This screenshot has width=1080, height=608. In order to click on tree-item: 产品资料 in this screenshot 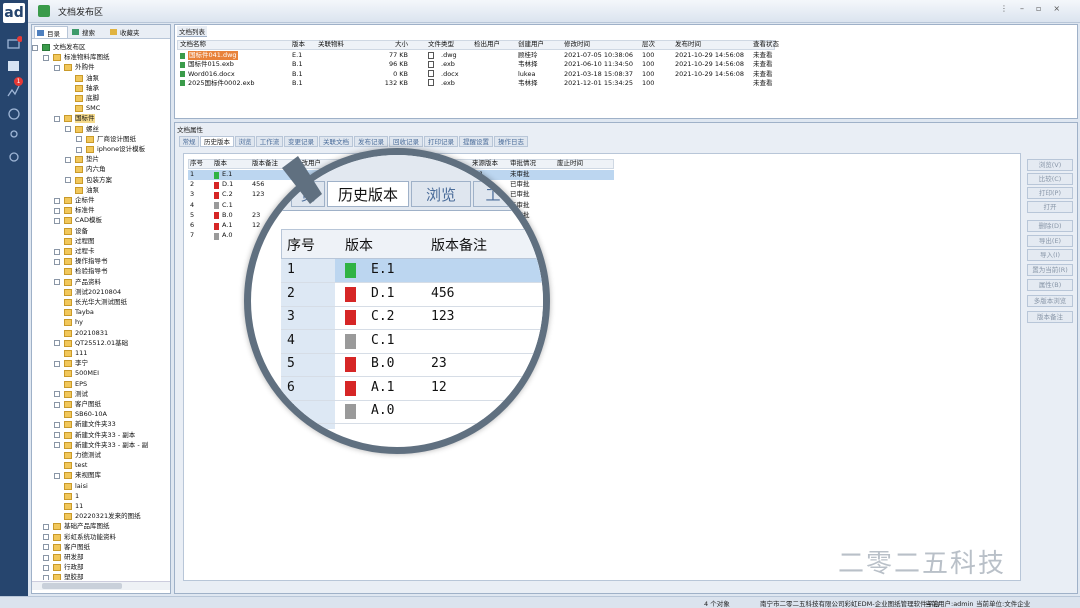, I will do `click(88, 281)`.